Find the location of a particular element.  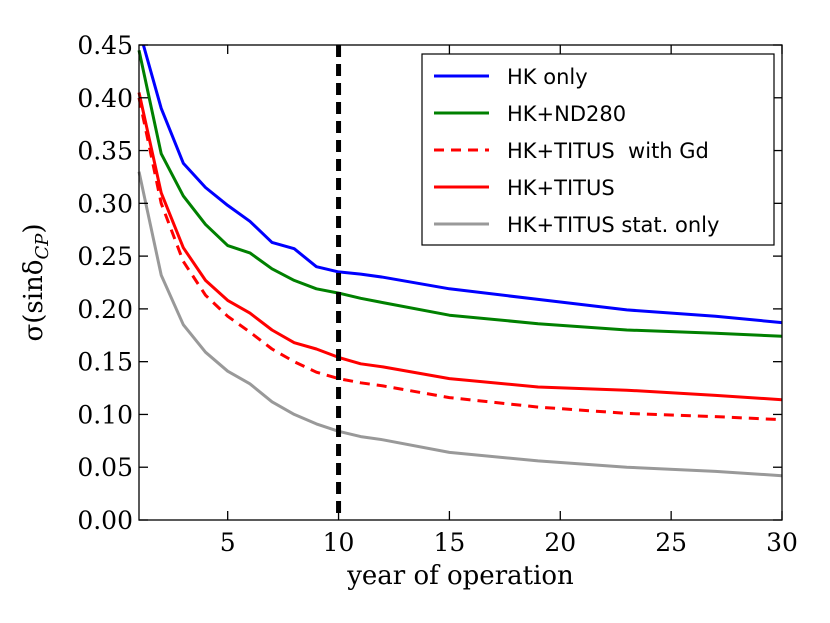

legend-label-3: HK+TITUS with Gd is located at coordinates (608, 151).